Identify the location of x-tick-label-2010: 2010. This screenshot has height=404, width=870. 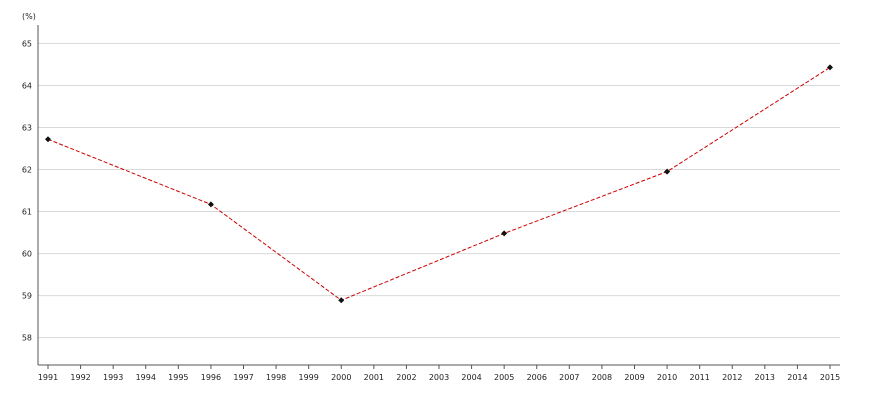
(667, 377).